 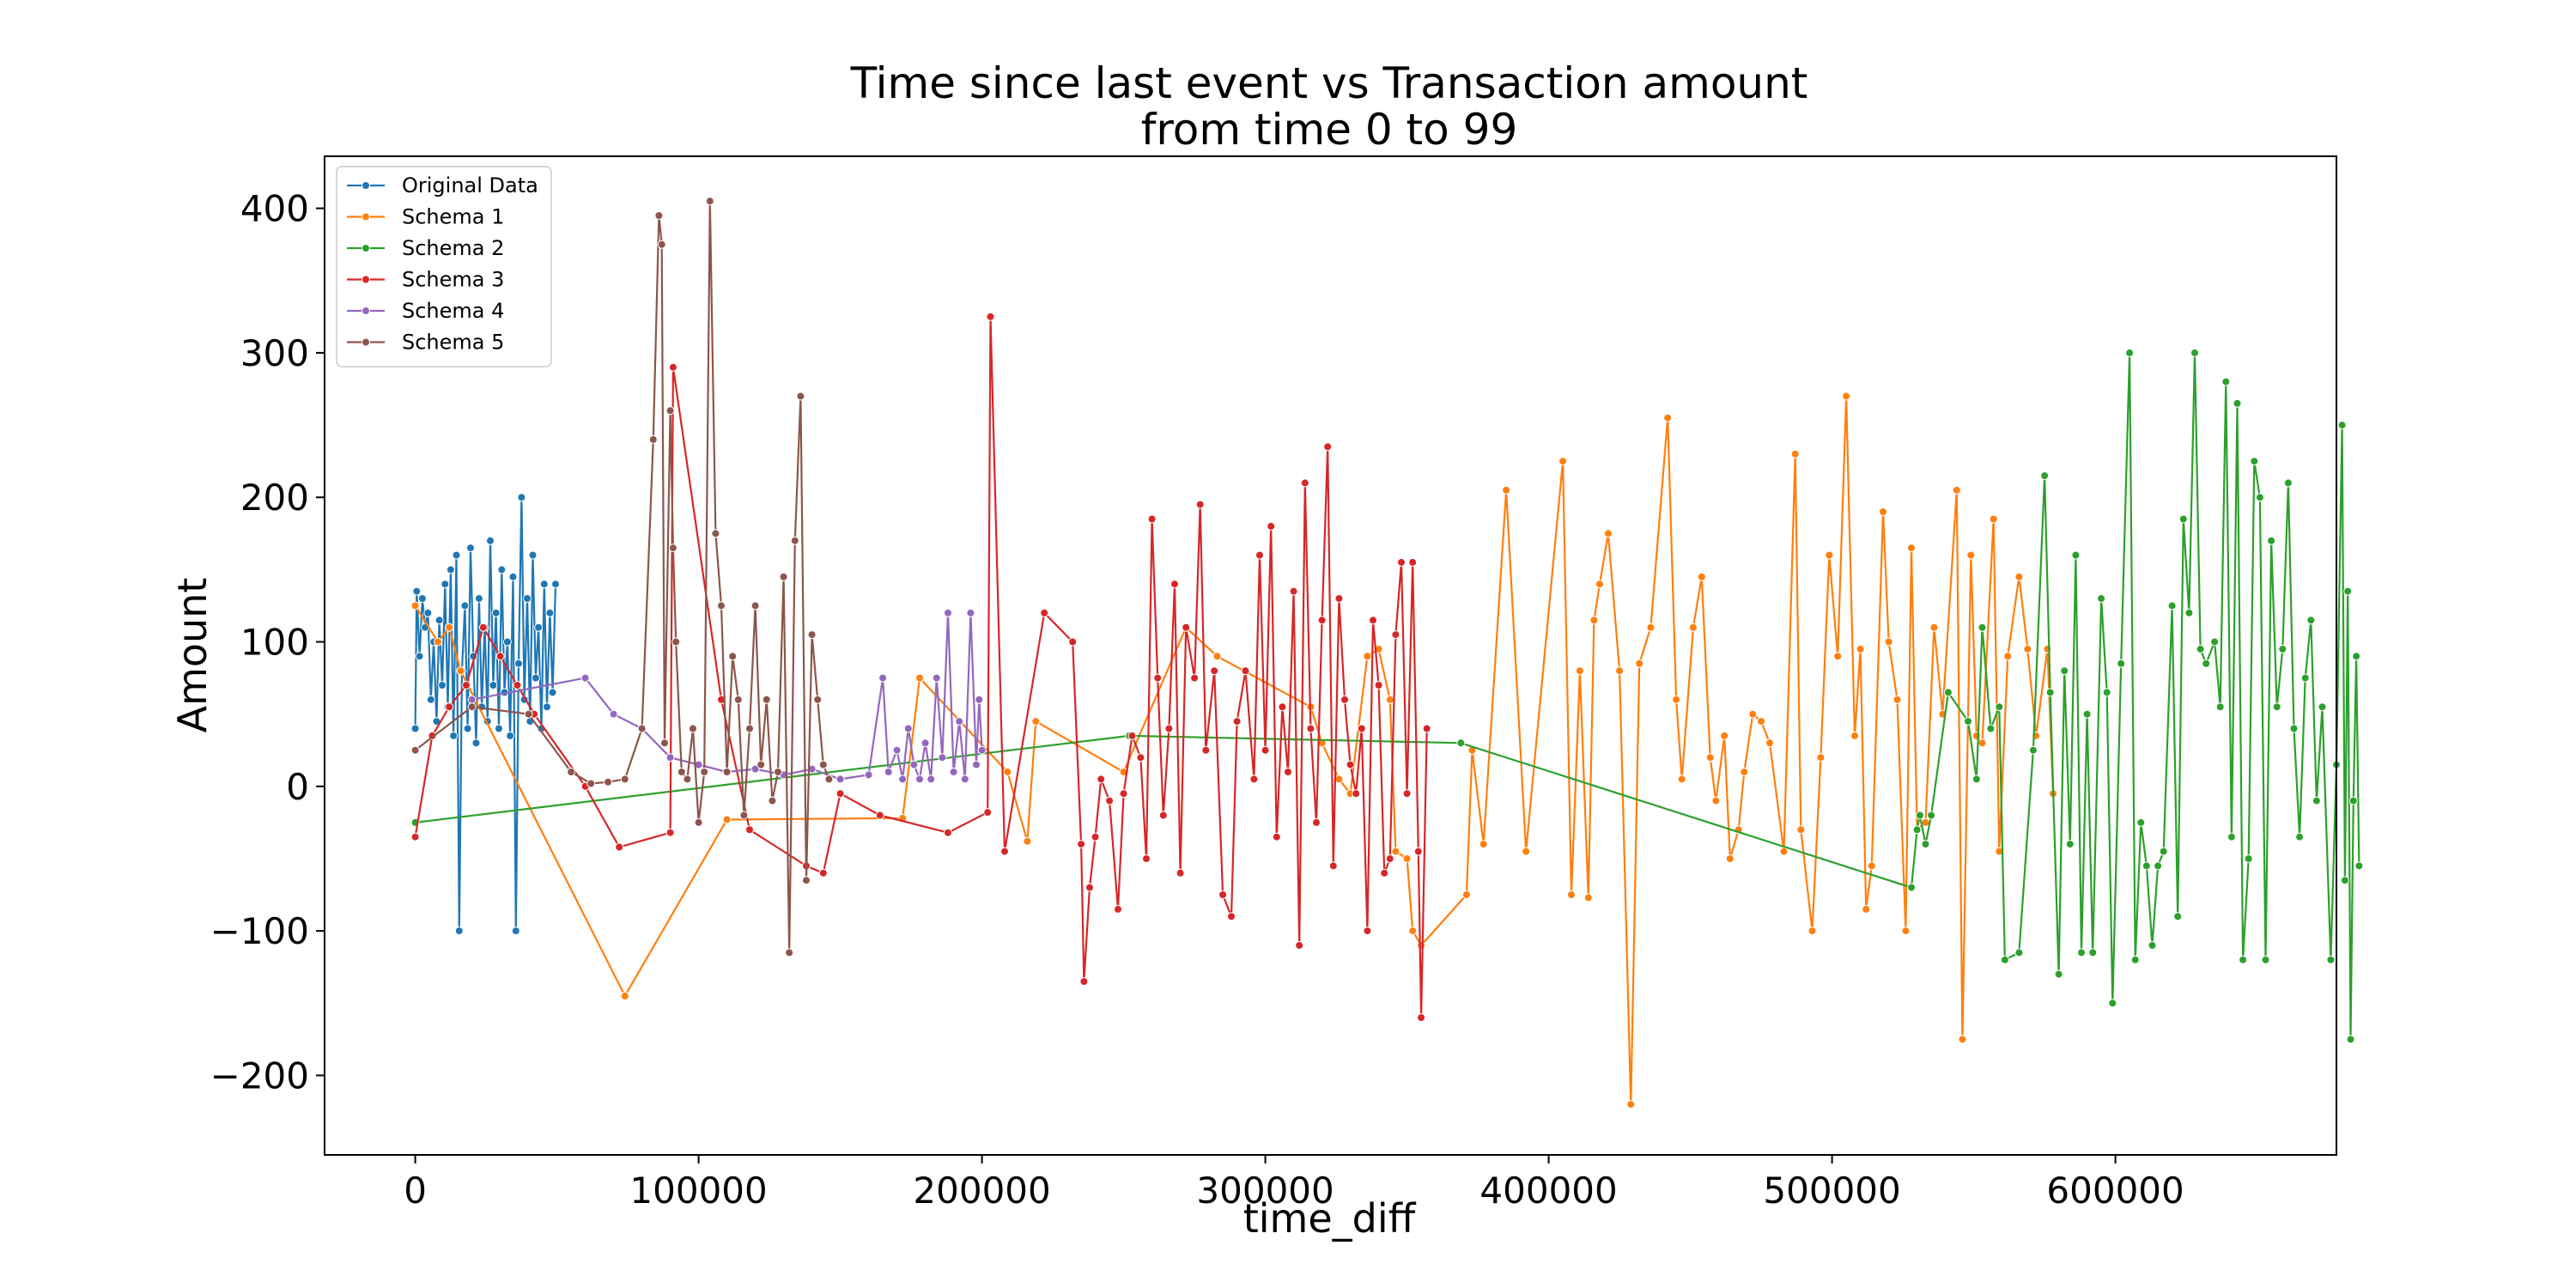 I want to click on x-tick-label: 200000, so click(x=981, y=1191).